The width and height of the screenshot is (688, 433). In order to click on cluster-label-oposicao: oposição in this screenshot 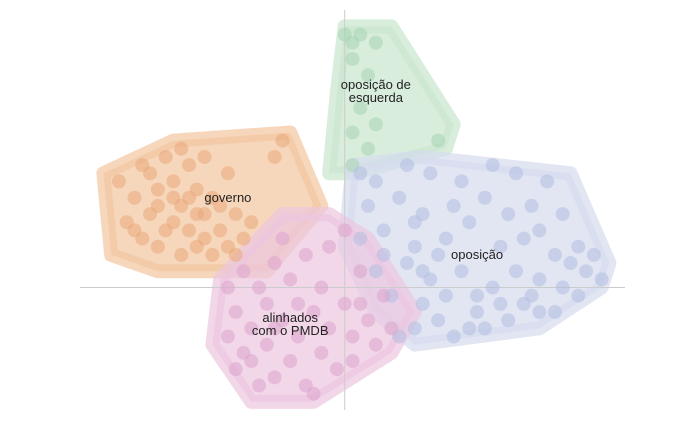, I will do `click(477, 254)`.